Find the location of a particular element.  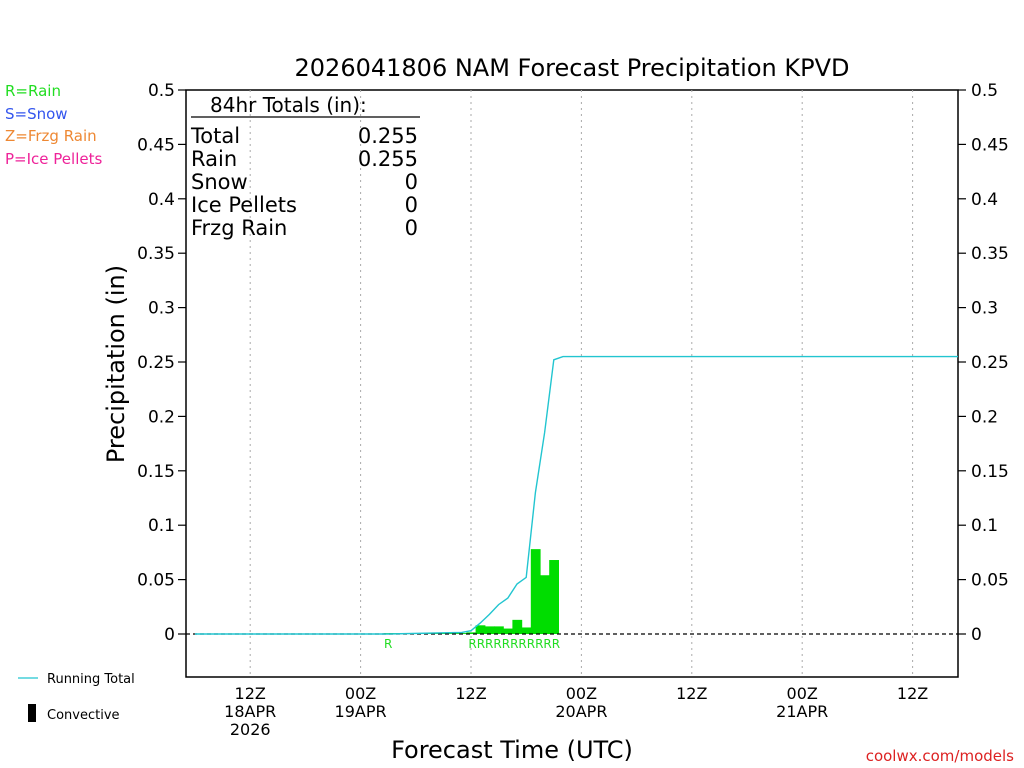

convective-legend-swatch is located at coordinates (32, 713).